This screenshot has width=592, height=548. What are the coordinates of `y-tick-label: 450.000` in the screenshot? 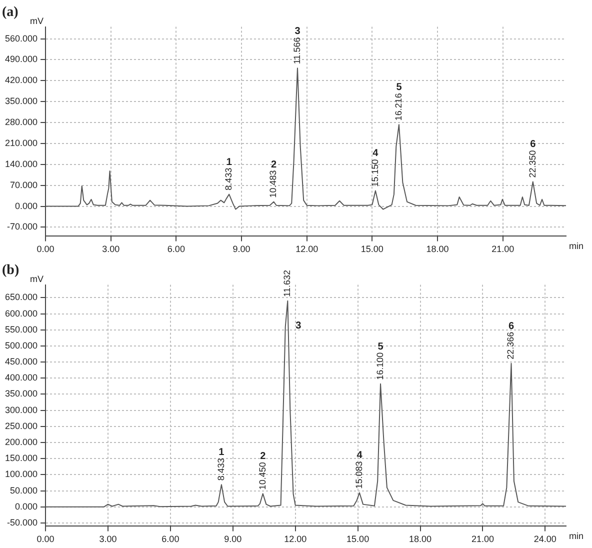 It's located at (21, 361).